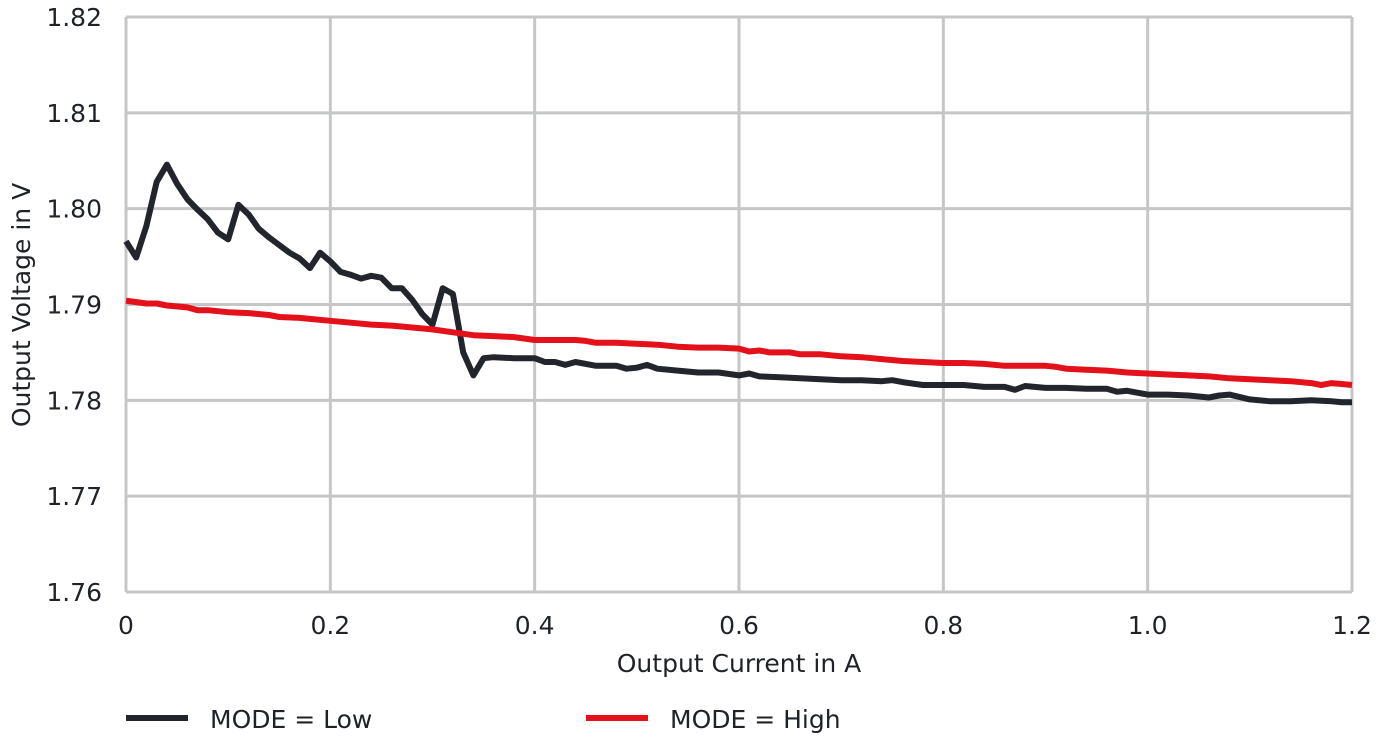 The height and width of the screenshot is (738, 1389). I want to click on x-tick-label: 0.4, so click(535, 625).